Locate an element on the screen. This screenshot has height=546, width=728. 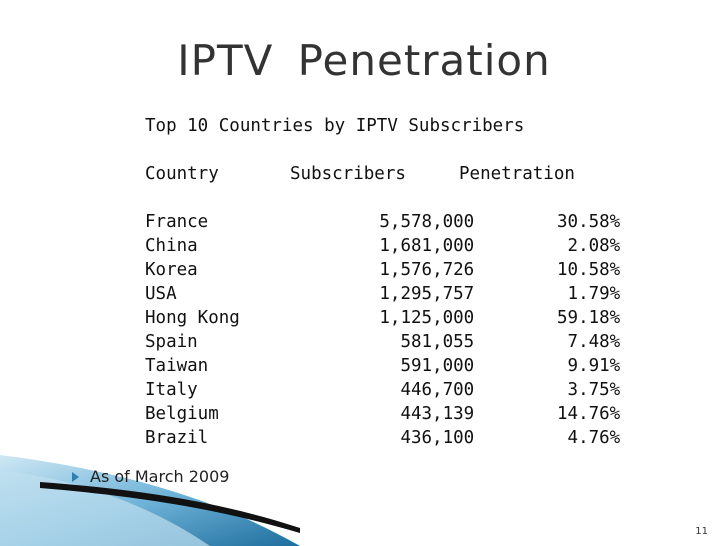
table-row: Korea 1,576,726 10.58% is located at coordinates (382, 272).